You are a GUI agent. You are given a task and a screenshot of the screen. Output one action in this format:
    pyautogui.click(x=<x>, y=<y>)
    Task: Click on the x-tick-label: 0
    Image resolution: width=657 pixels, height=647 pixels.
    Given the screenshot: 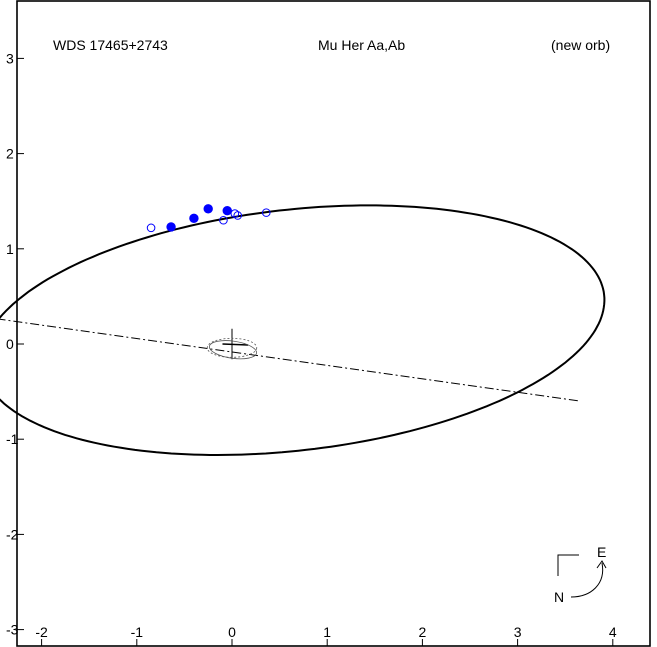 What is the action you would take?
    pyautogui.click(x=232, y=632)
    